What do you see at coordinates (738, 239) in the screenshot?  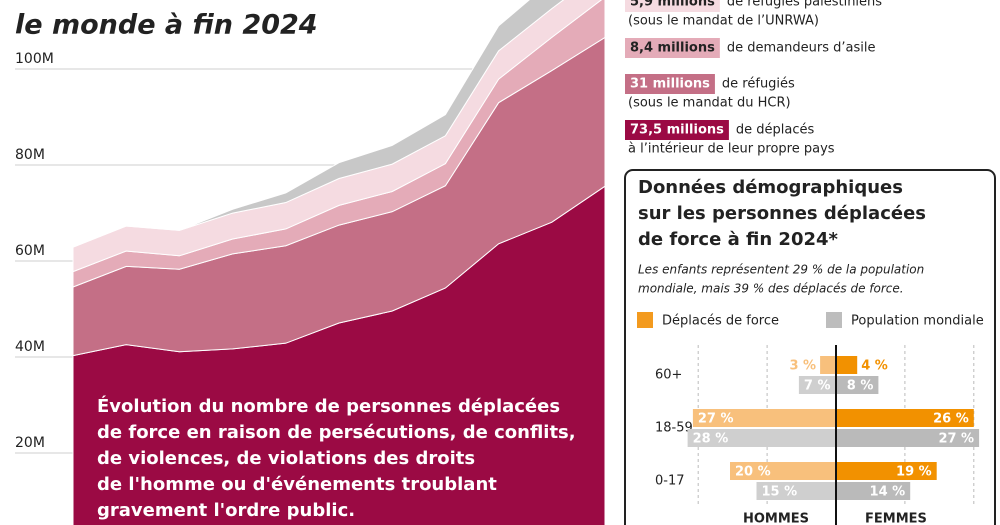 I see `panel-title: de force à fin 2024*` at bounding box center [738, 239].